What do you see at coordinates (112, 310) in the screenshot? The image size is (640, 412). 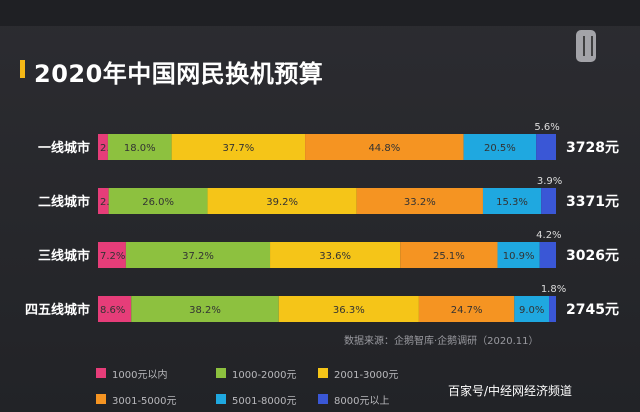 I see `data-label: 8.6%` at bounding box center [112, 310].